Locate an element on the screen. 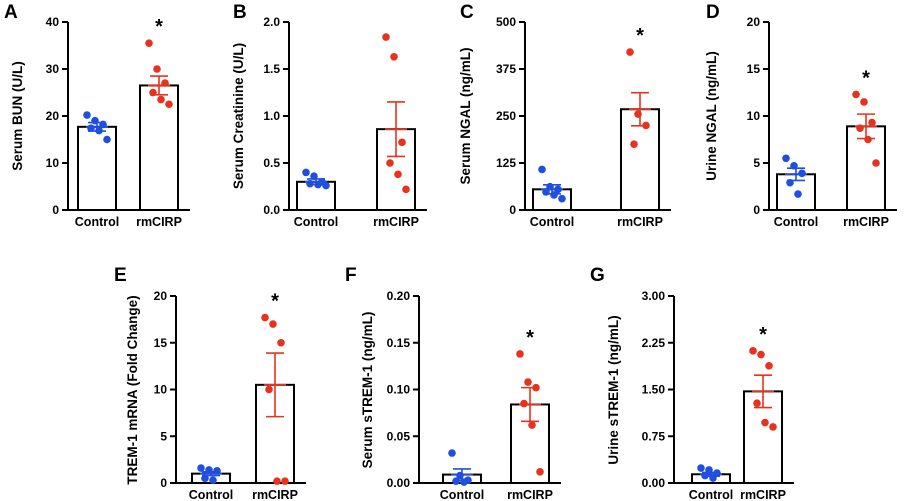 This screenshot has width=913, height=501. y-tick-label: 0.05 is located at coordinates (399, 436).